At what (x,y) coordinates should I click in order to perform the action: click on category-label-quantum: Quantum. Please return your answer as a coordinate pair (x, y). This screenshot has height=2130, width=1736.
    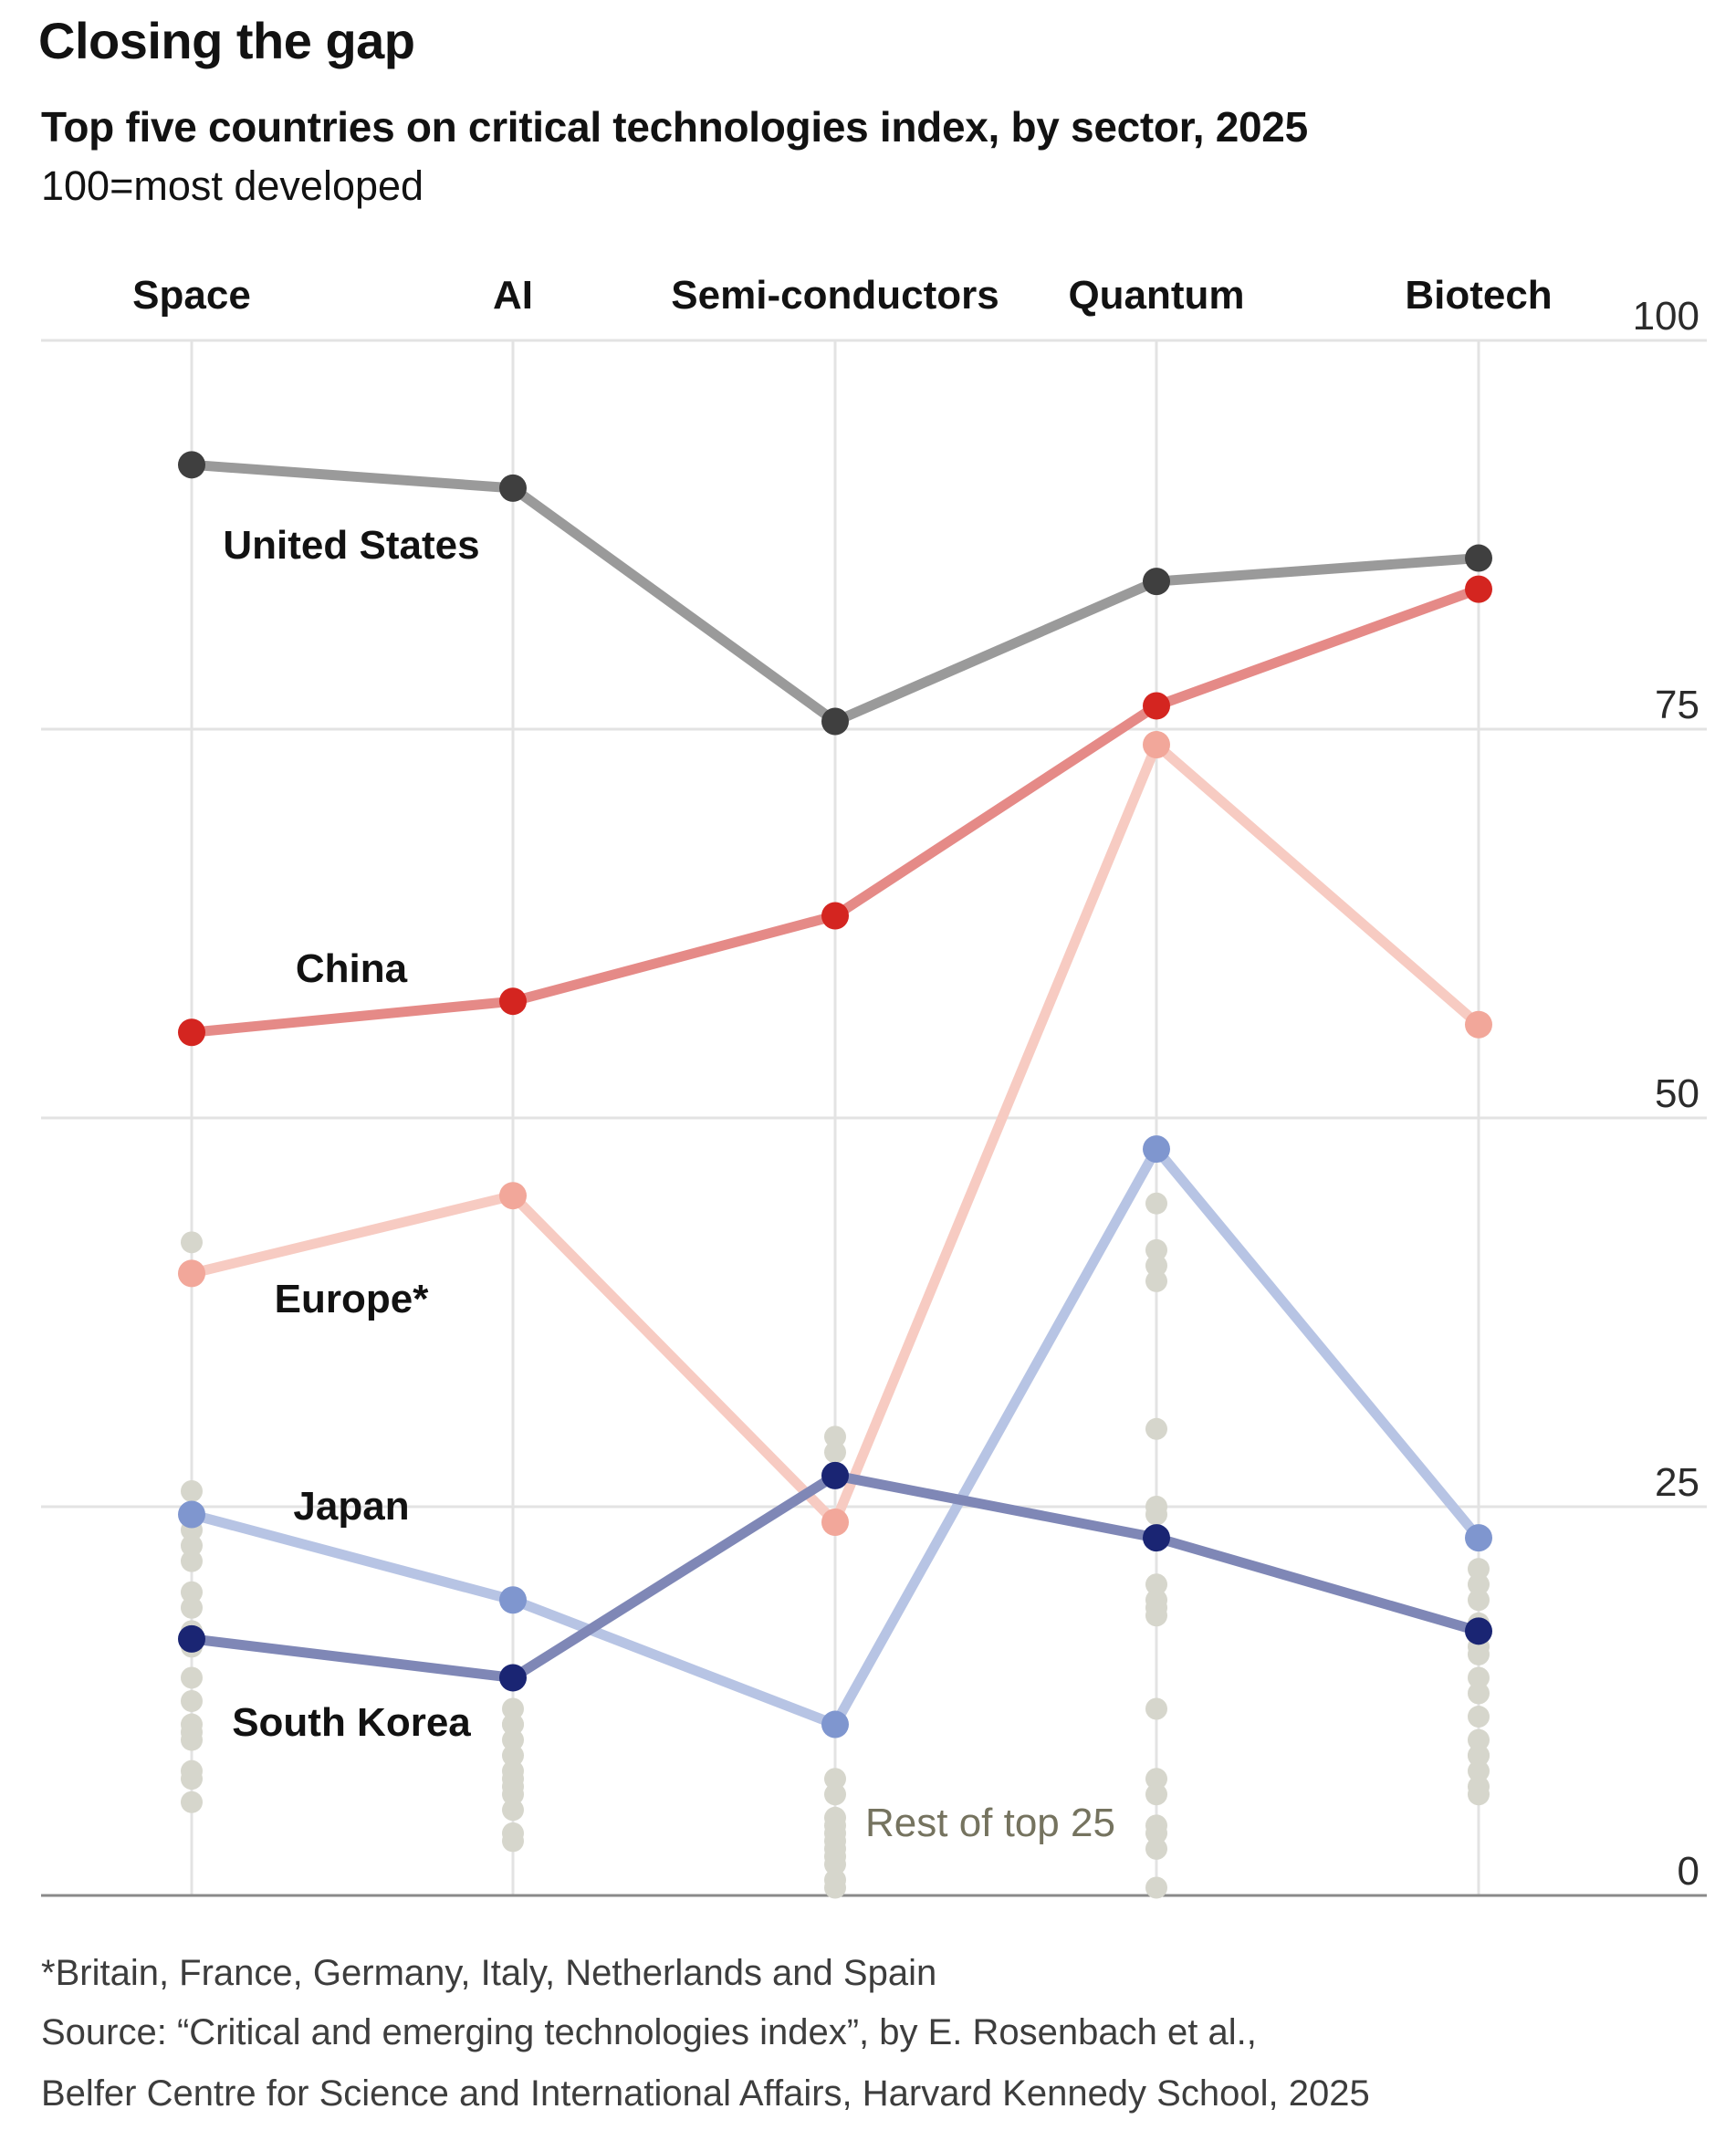
    Looking at the image, I should click on (1156, 295).